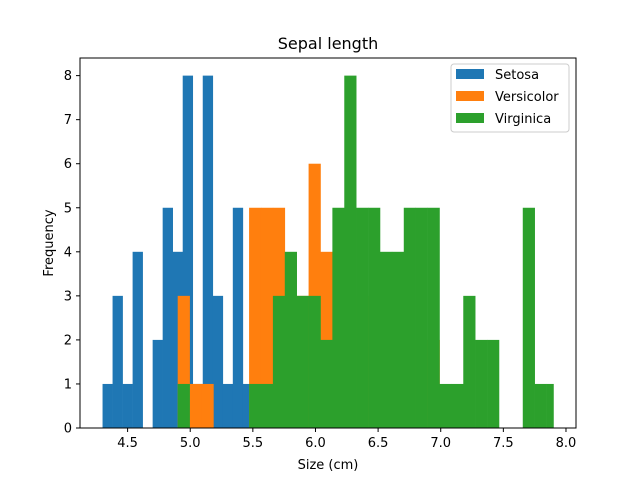 The image size is (640, 480). Describe the element at coordinates (68, 429) in the screenshot. I see `y-tick-label: 0` at that location.